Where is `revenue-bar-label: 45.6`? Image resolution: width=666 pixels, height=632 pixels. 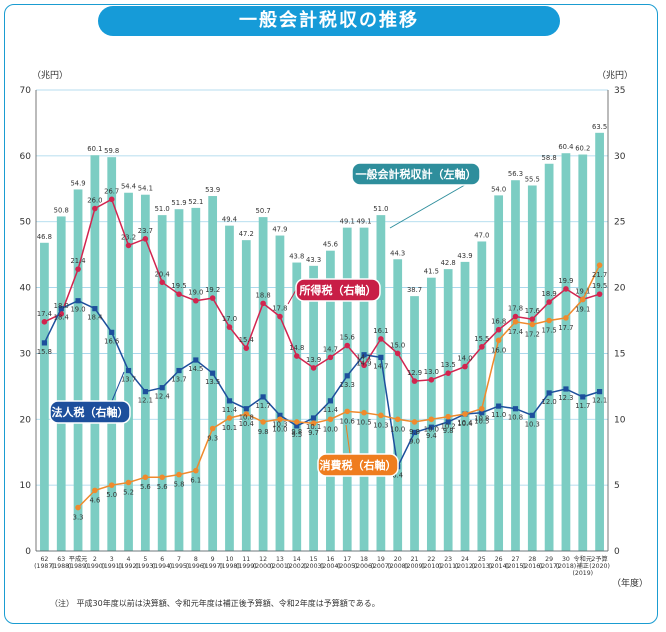 revenue-bar-label: 45.6 is located at coordinates (330, 245).